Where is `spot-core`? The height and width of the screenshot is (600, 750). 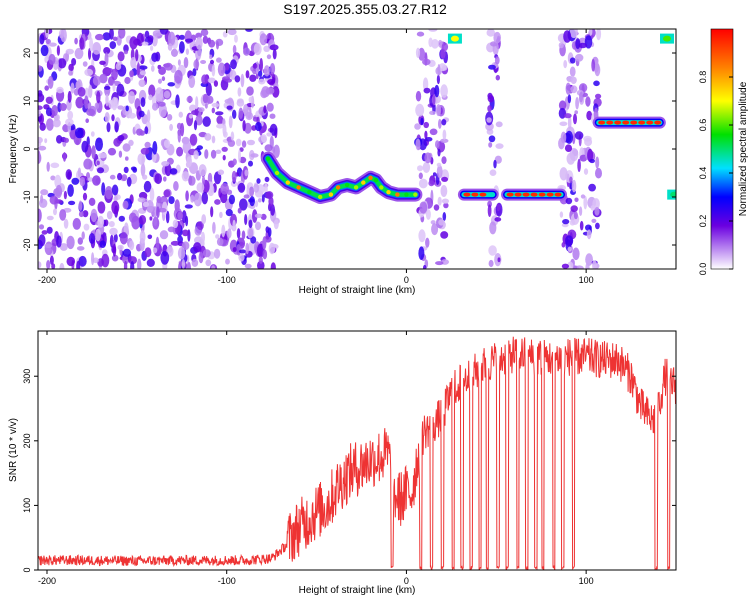
spot-core is located at coordinates (454, 38).